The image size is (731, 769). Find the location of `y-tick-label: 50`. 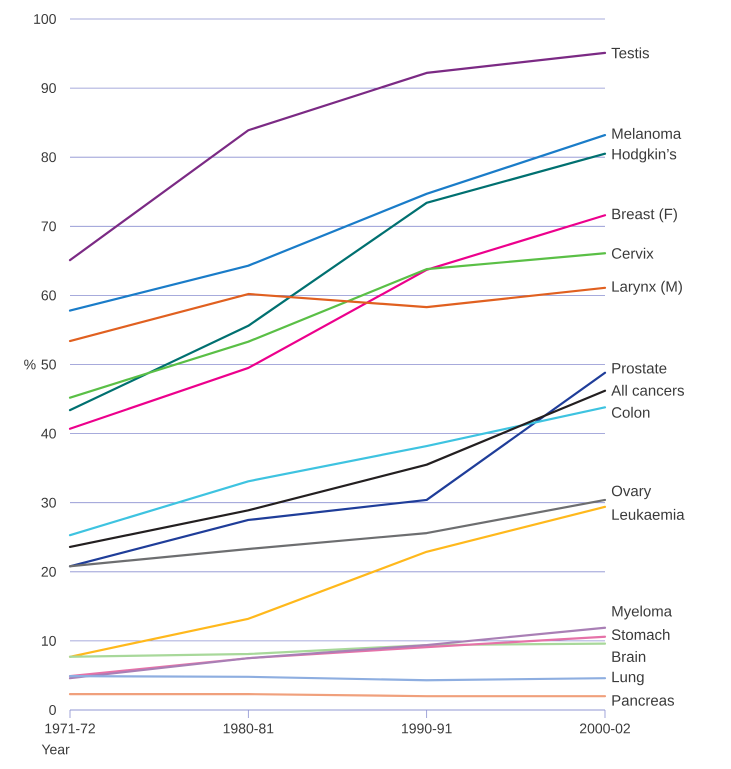

y-tick-label: 50 is located at coordinates (48, 365).